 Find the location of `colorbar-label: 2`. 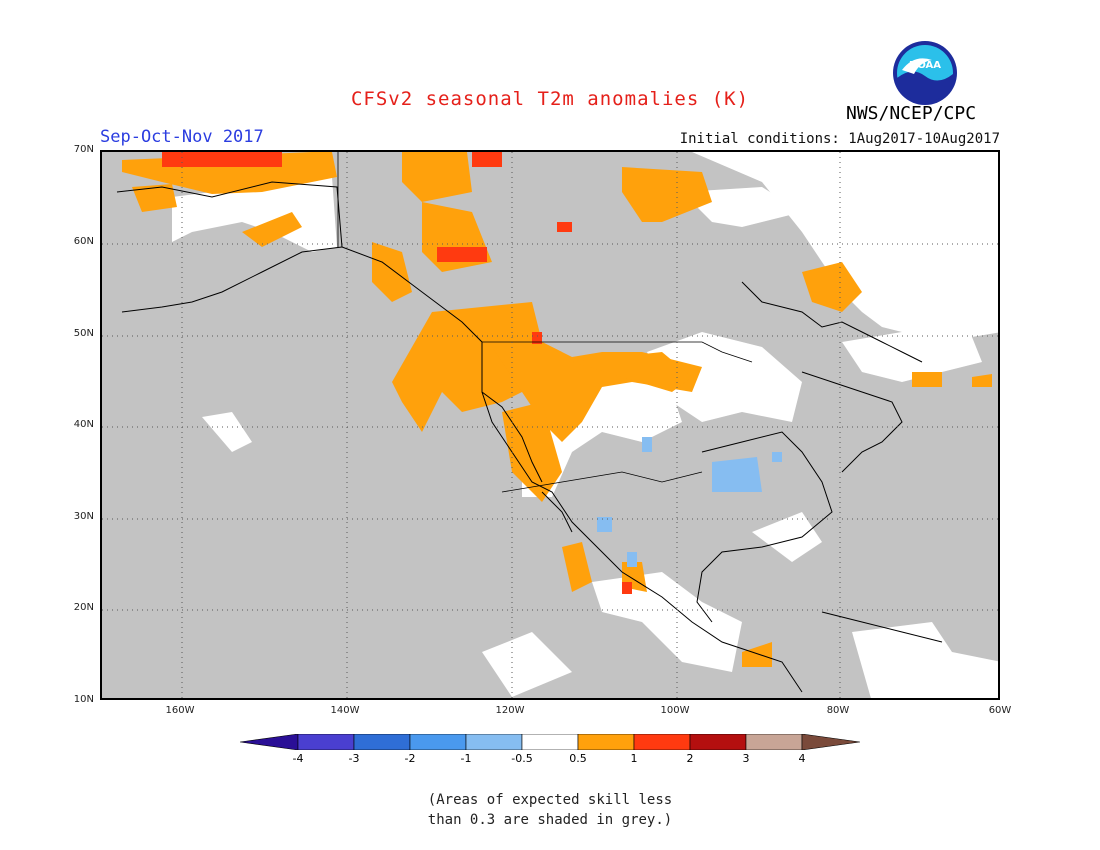

colorbar-label: 2 is located at coordinates (690, 758).